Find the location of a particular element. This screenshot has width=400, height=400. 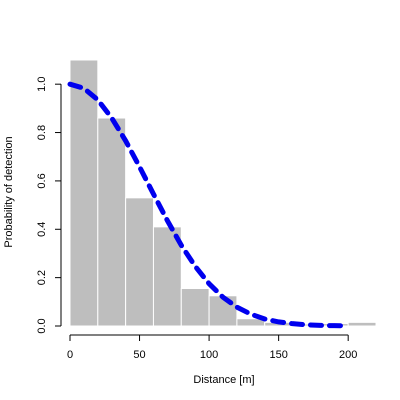

y-tick-label: 0.6 is located at coordinates (42, 180).